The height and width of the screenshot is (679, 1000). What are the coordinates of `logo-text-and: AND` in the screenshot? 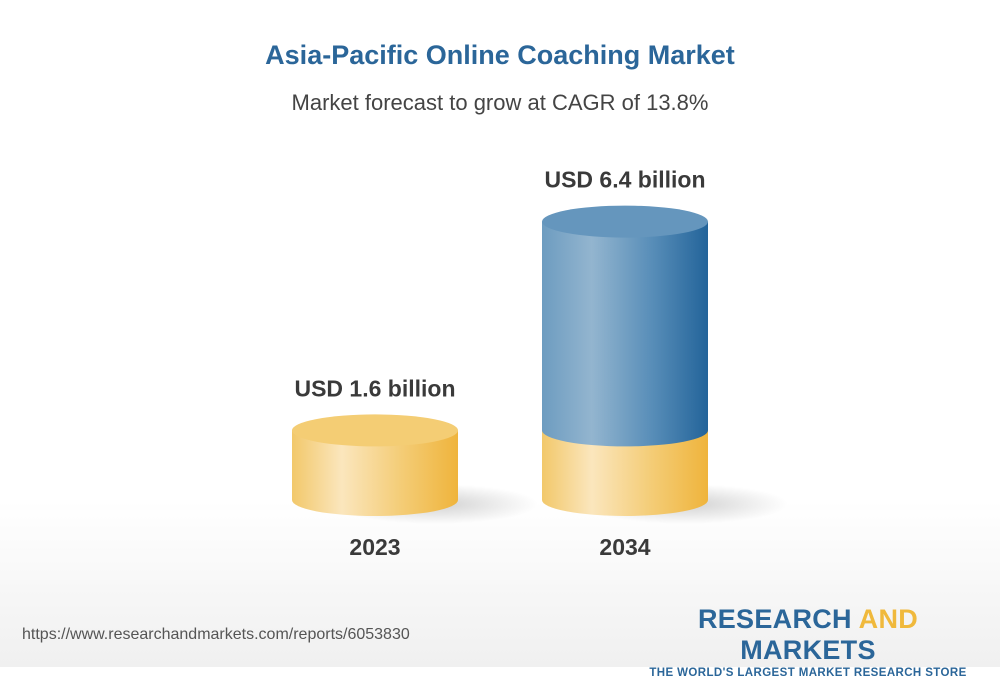 It's located at (888, 619).